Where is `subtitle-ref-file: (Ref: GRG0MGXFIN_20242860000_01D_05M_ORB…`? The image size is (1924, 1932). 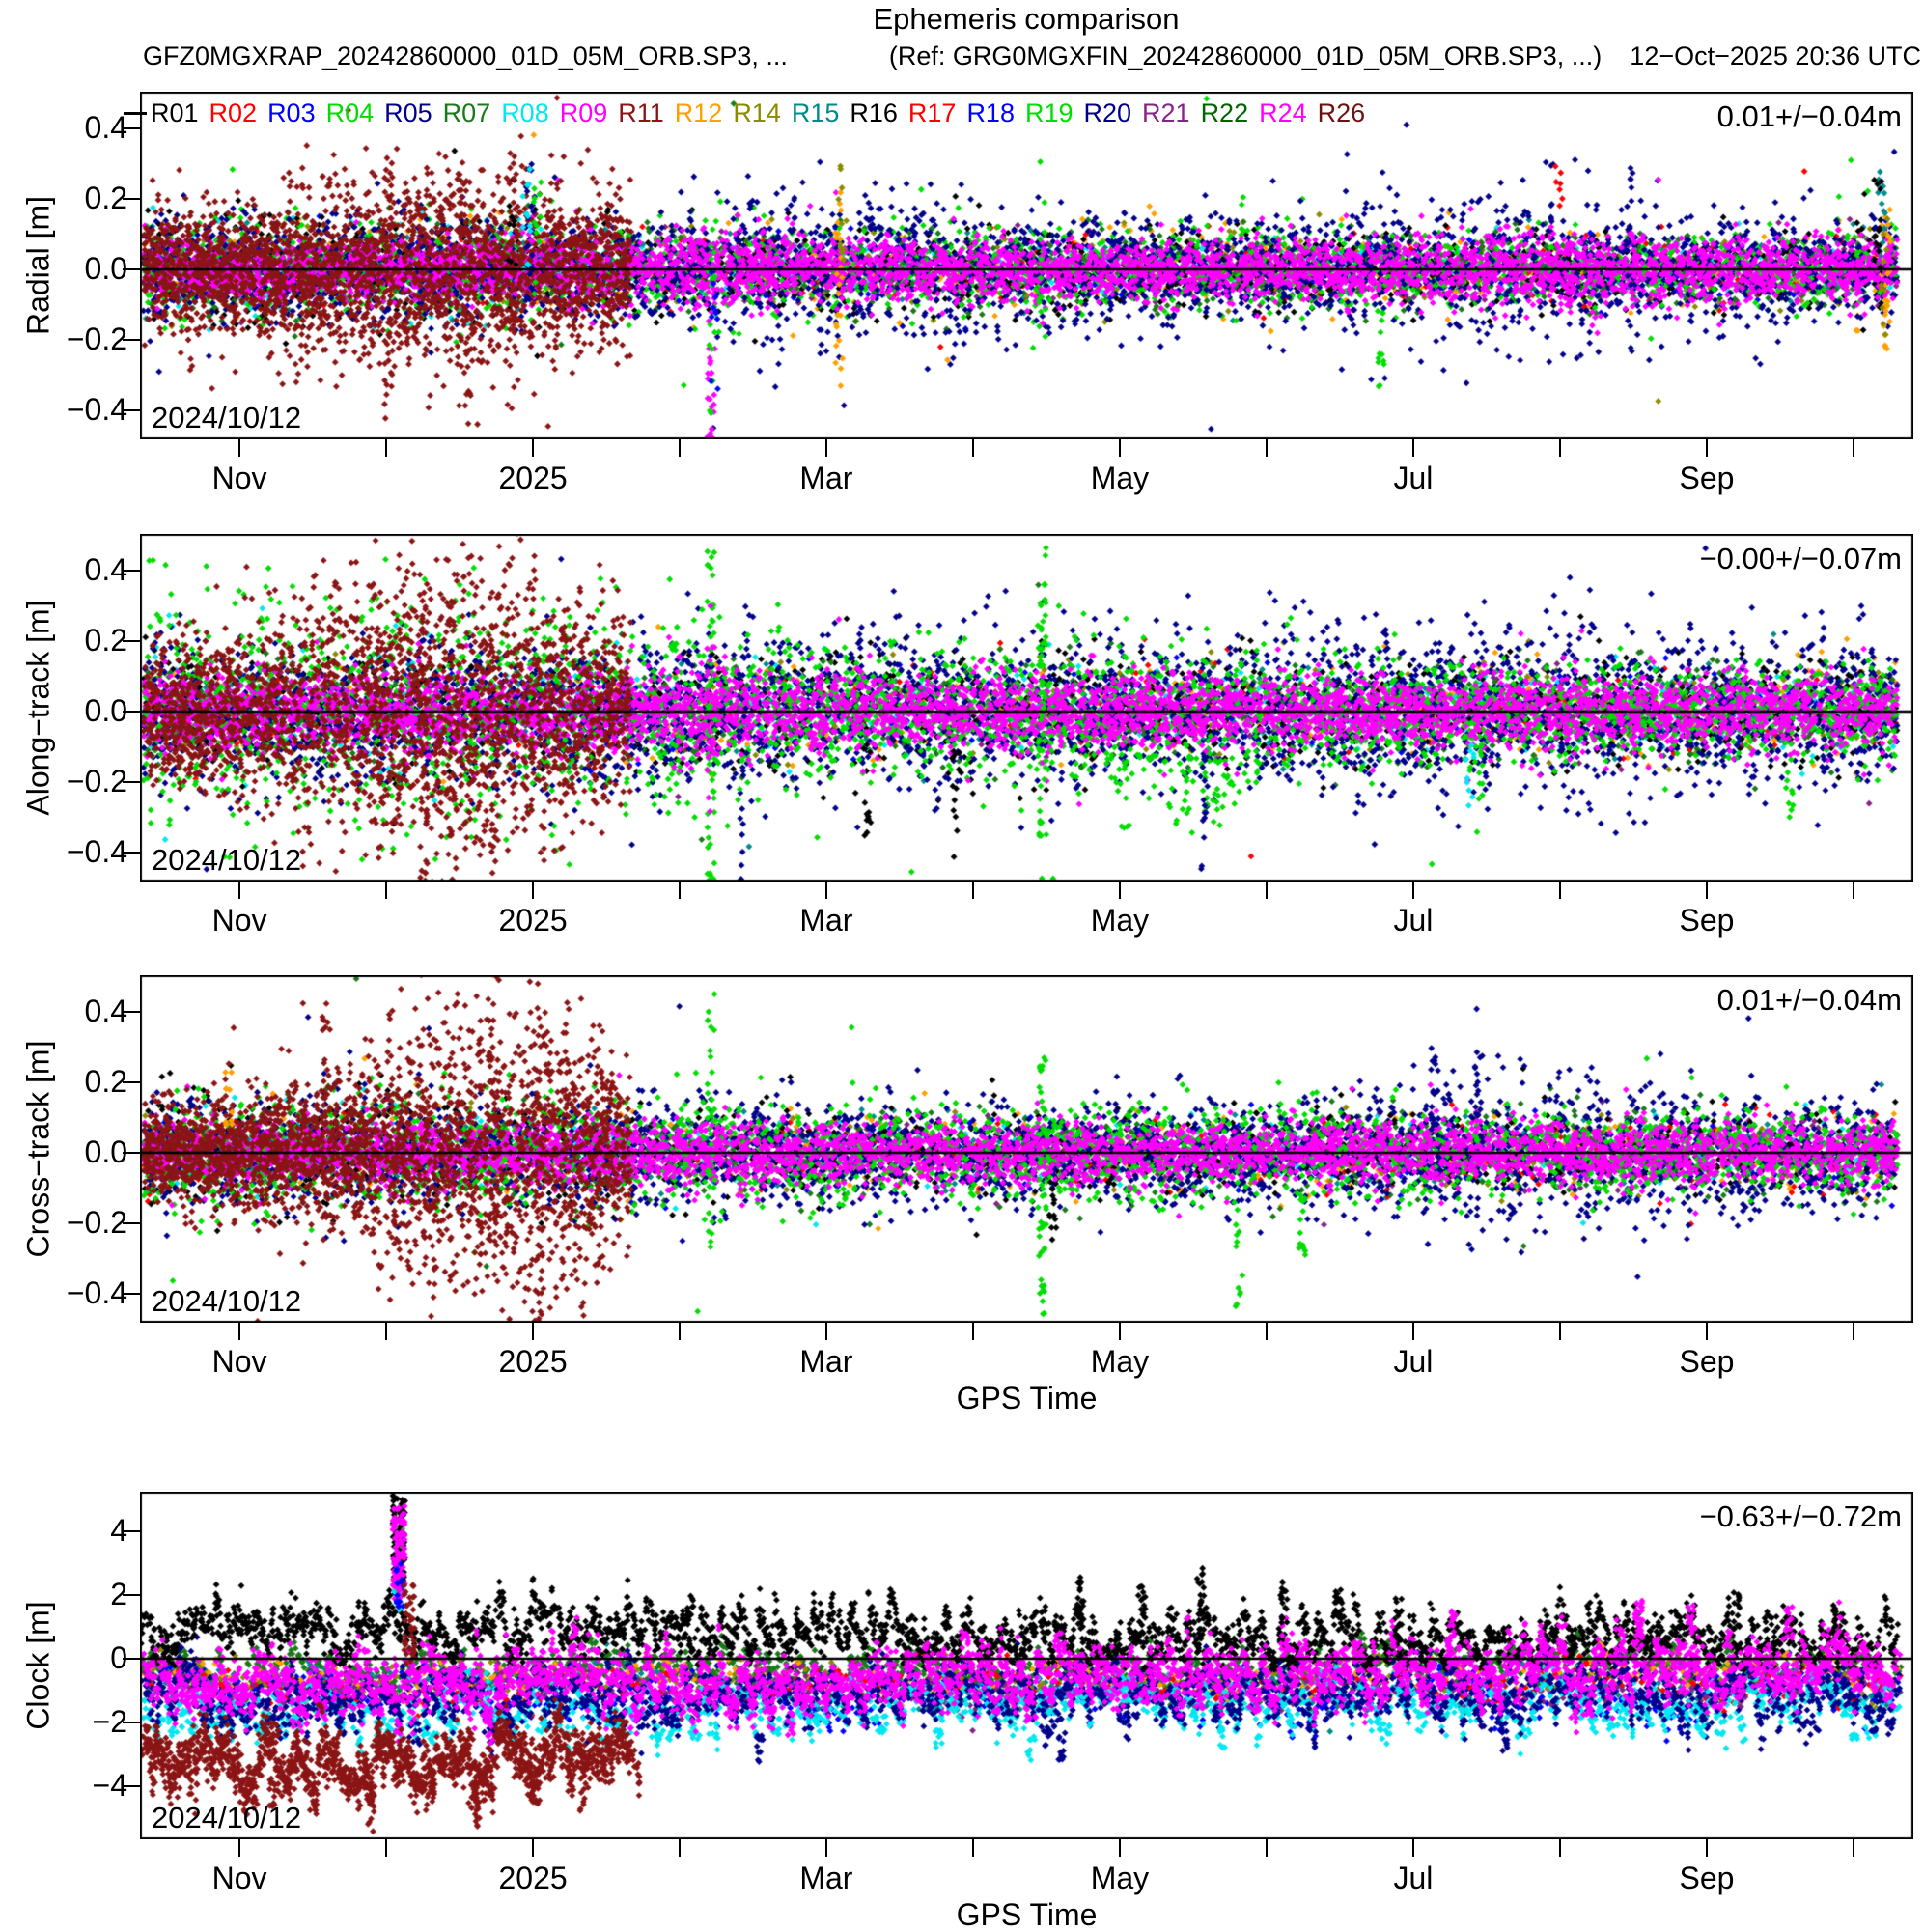 subtitle-ref-file: (Ref: GRG0MGXFIN_20242860000_01D_05M_ORB… is located at coordinates (1245, 56).